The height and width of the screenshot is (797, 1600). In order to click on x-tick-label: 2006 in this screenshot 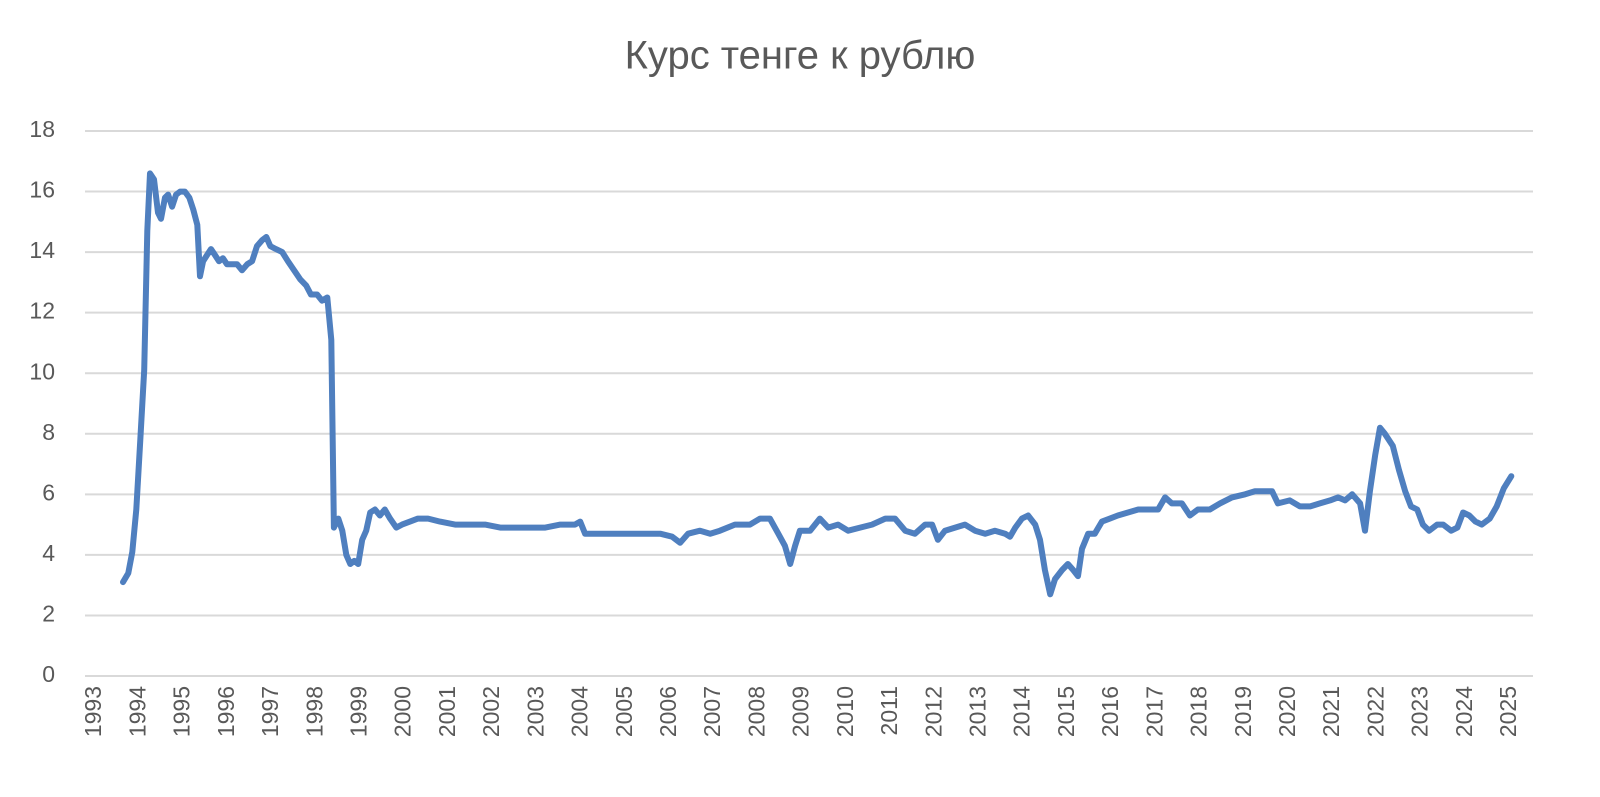, I will do `click(668, 711)`.